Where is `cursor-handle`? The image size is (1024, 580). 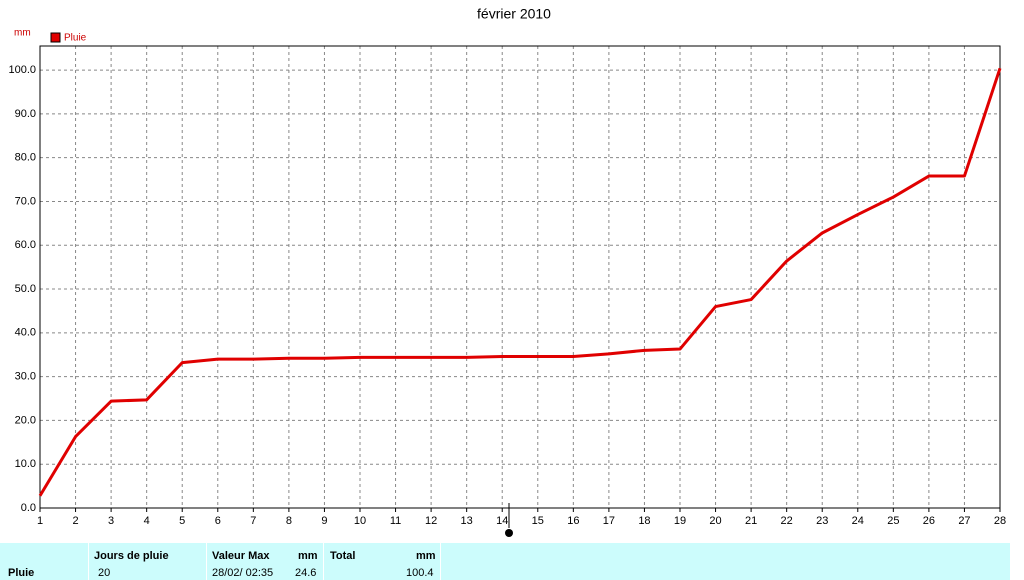 cursor-handle is located at coordinates (509, 533).